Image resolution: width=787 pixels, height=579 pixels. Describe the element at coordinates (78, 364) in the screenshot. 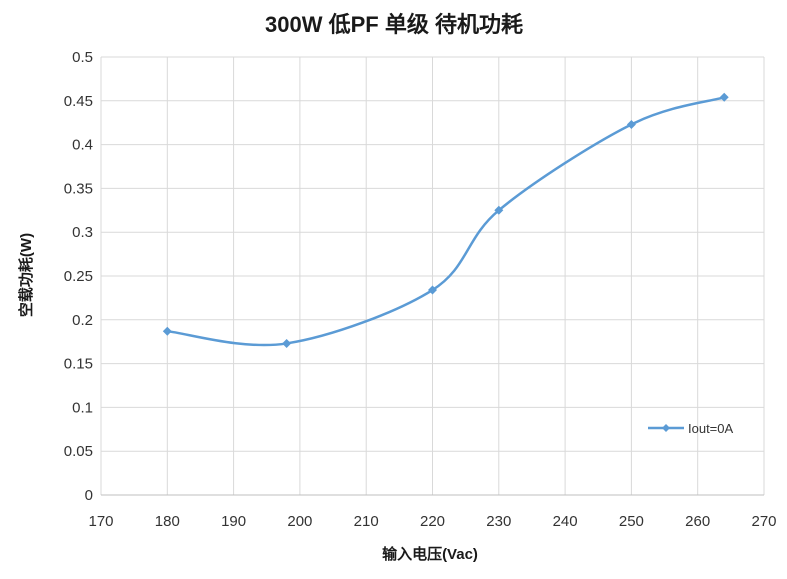

I see `y-tick-label: 0.15` at that location.